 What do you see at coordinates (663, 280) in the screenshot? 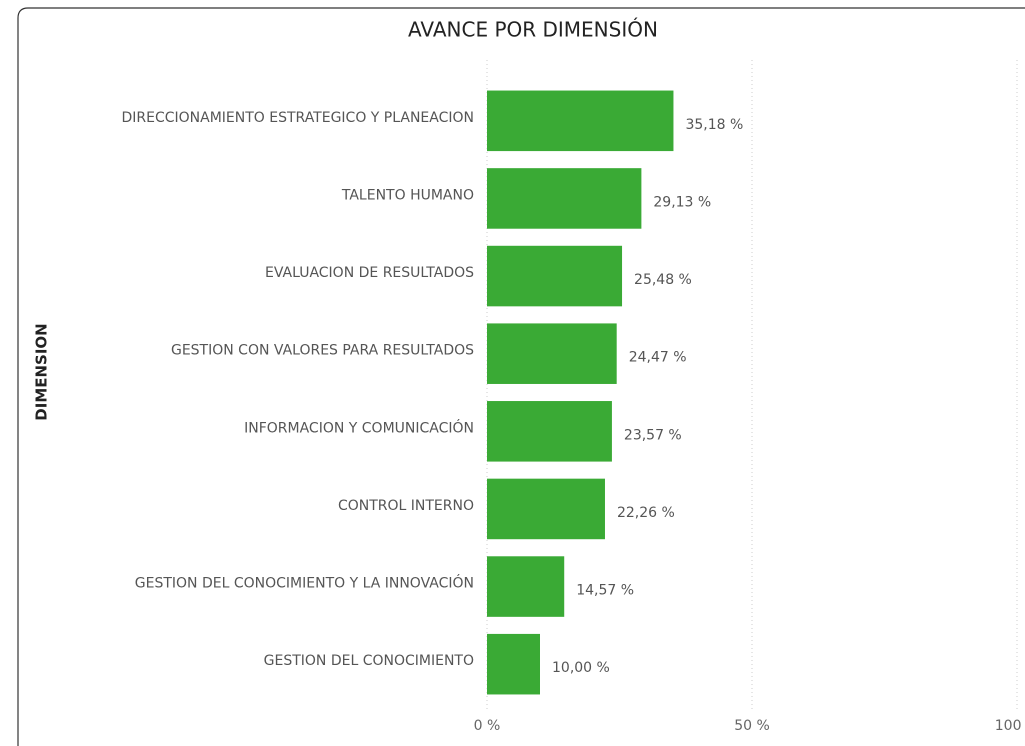
I see `value-label: 25,48 %` at bounding box center [663, 280].